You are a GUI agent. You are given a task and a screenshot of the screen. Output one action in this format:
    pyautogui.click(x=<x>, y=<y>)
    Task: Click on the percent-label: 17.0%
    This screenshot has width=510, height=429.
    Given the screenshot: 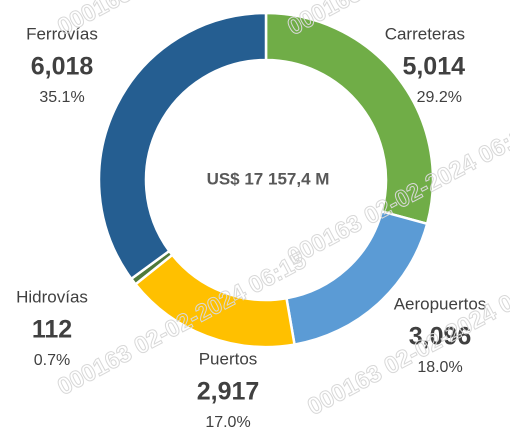 What is the action you would take?
    pyautogui.click(x=227, y=421)
    